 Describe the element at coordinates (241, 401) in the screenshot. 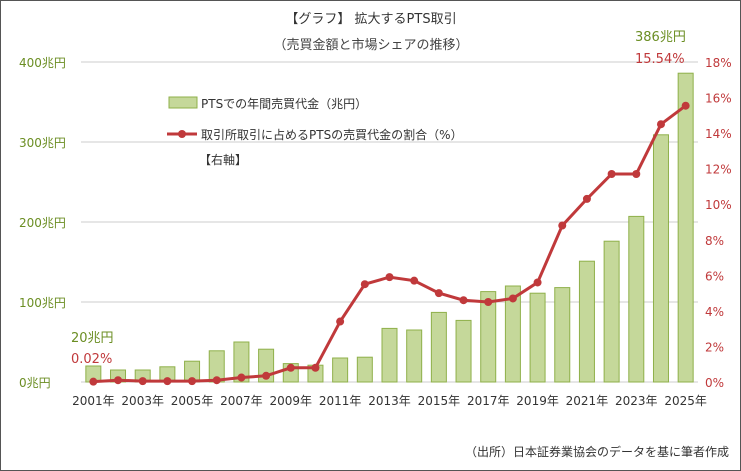

I see `x-tick-label: 2007年` at that location.